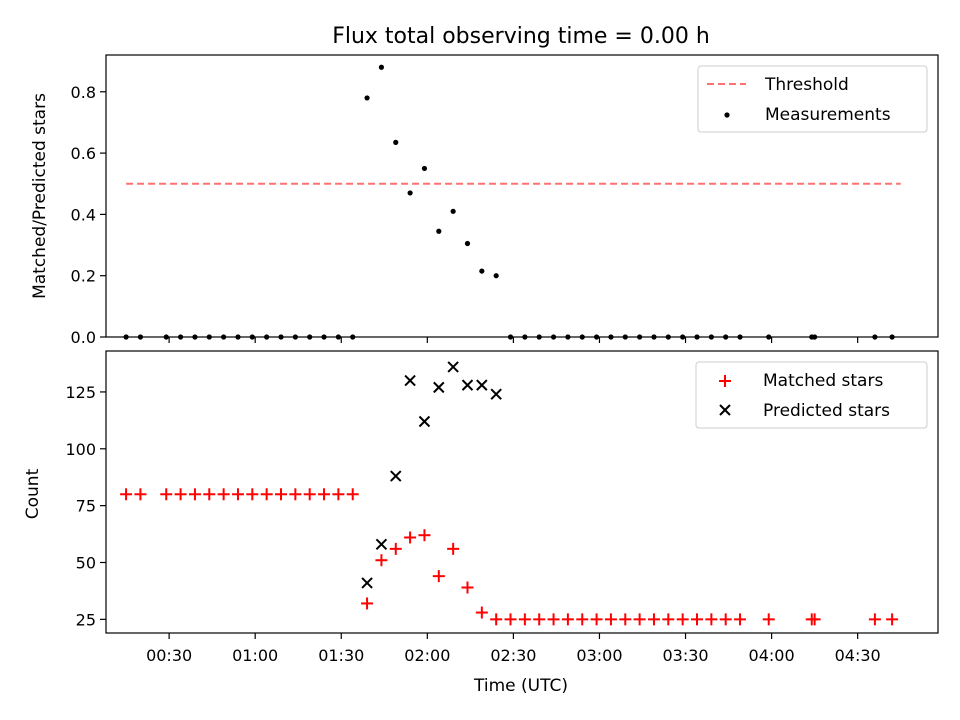 Image resolution: width=960 pixels, height=720 pixels. Describe the element at coordinates (83, 92) in the screenshot. I see `top-y-tick-label: 0.8` at that location.